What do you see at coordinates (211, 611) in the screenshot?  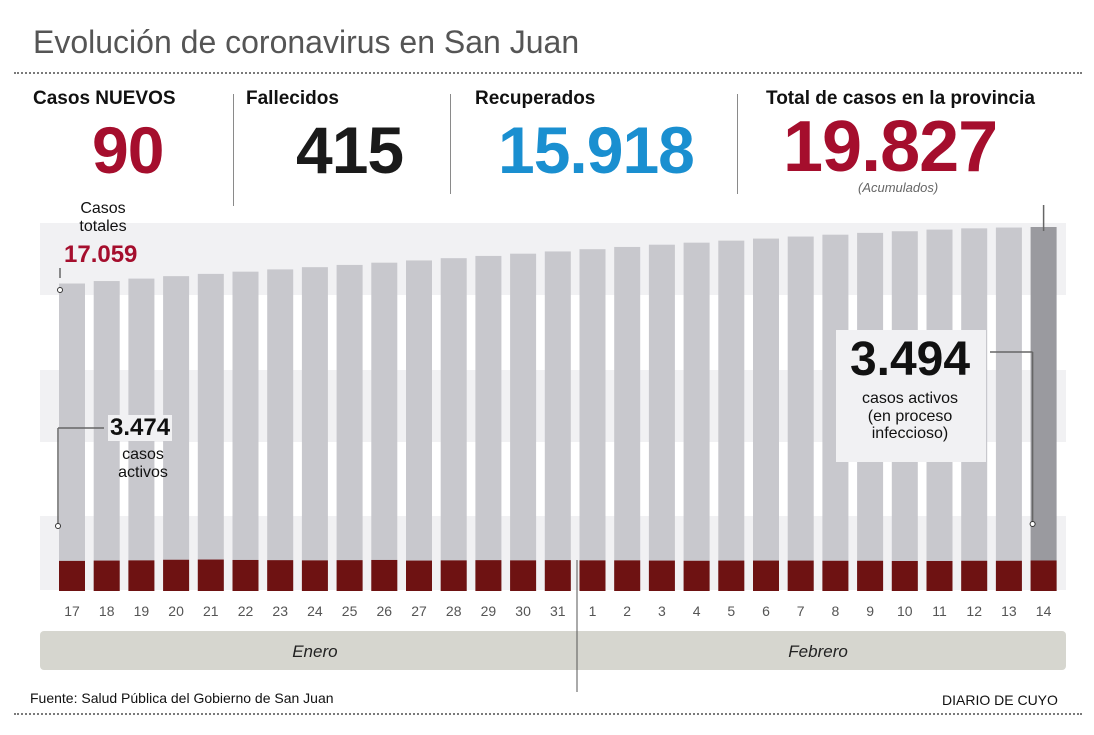 I see `x-tick-label: 21` at bounding box center [211, 611].